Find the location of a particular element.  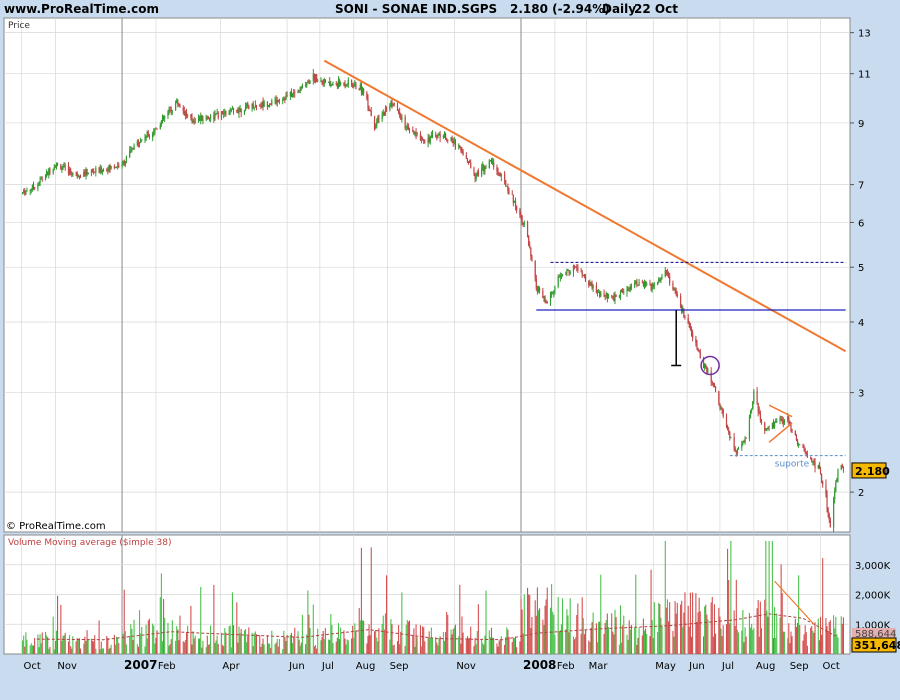

price-tick-label: 4 is located at coordinates (861, 323).